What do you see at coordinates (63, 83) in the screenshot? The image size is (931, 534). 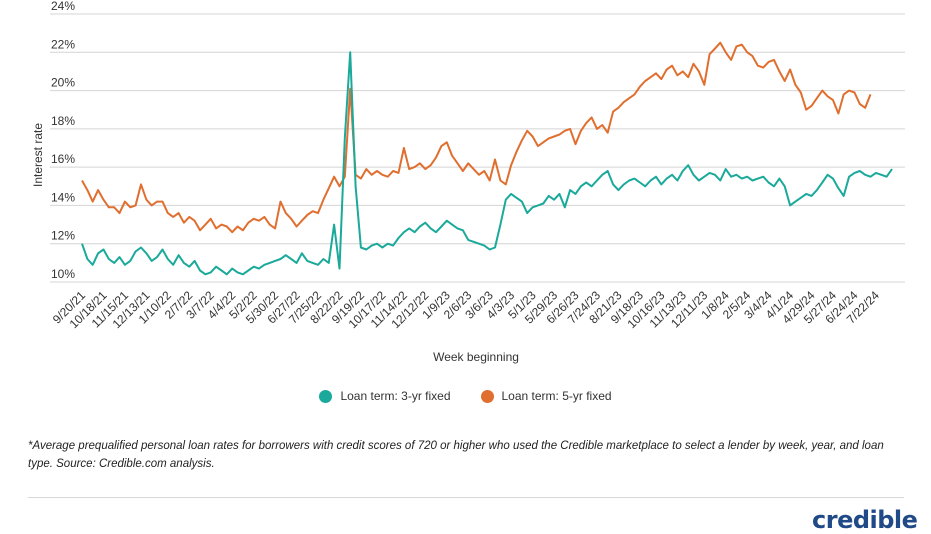 I see `y-tick-label: 20%` at bounding box center [63, 83].